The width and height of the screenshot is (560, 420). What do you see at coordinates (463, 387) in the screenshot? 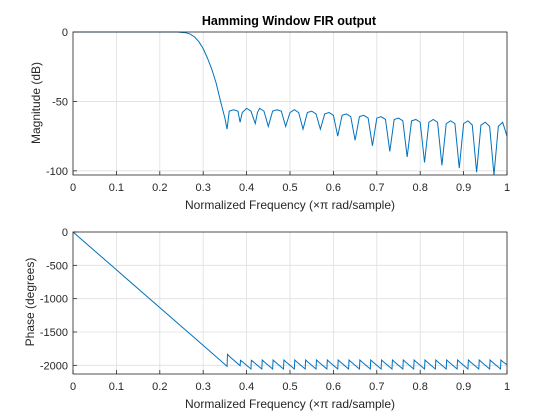
I see `phase-xtick-label: 0.9` at bounding box center [463, 387].